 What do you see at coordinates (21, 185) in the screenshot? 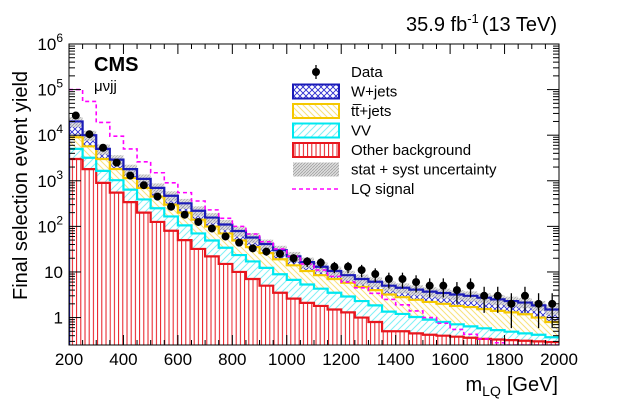
I see `y-axis-title: Final selection event yield` at bounding box center [21, 185].